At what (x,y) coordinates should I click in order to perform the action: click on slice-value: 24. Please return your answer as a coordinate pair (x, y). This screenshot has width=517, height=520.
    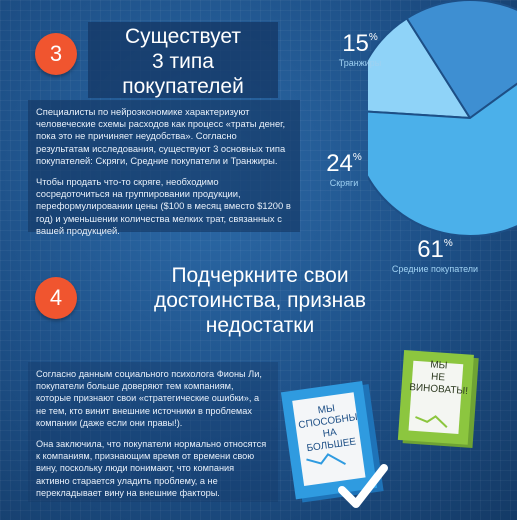
    Looking at the image, I should click on (339, 163).